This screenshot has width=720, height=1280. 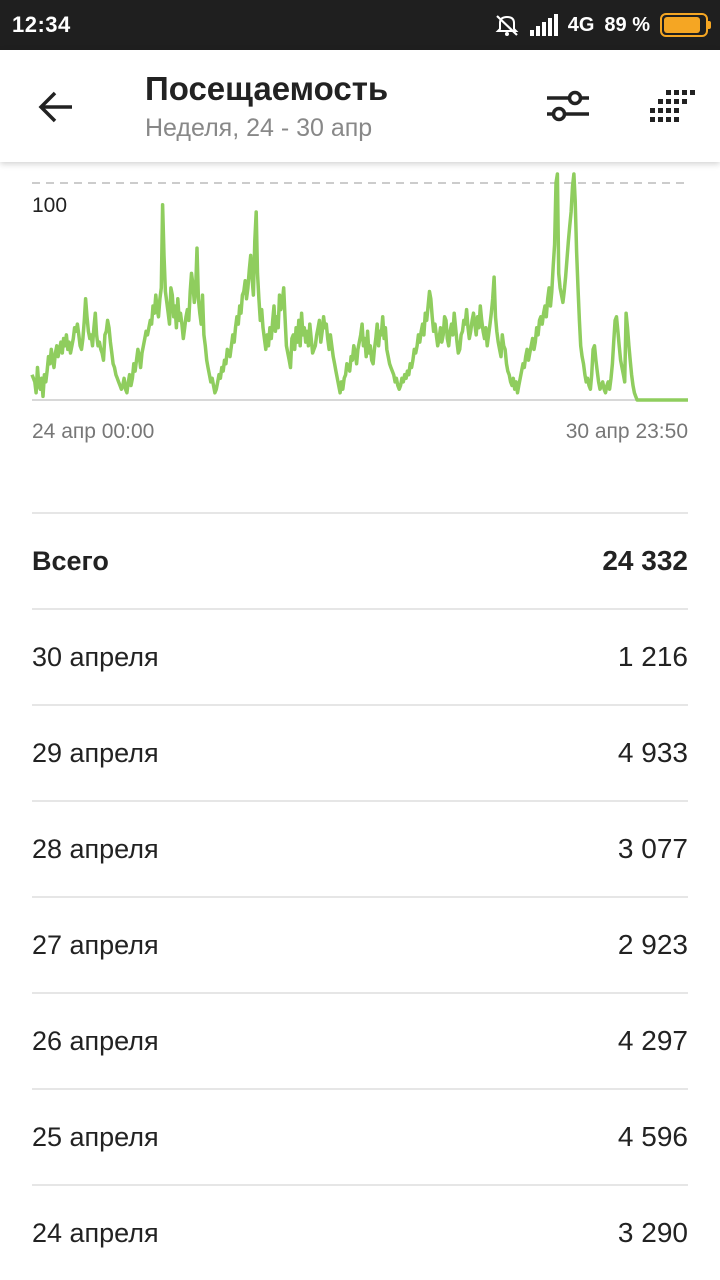 What do you see at coordinates (267, 88) in the screenshot?
I see `page-title: Посещаемость` at bounding box center [267, 88].